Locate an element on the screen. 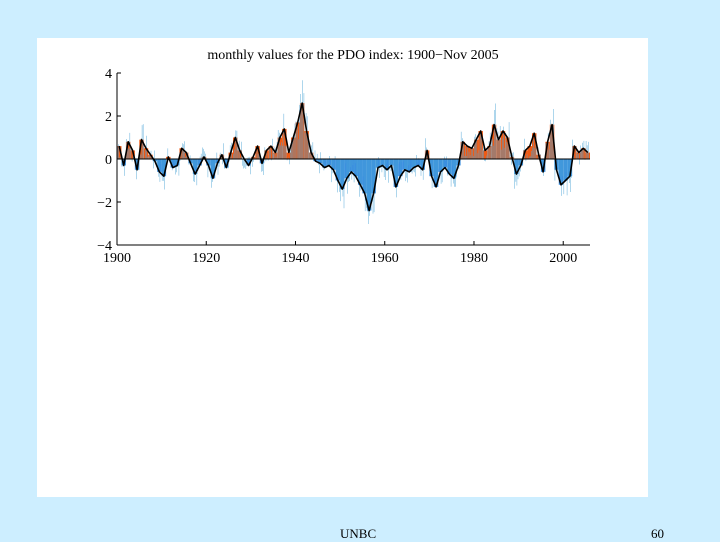 The width and height of the screenshot is (720, 542). positive-bar-1985 is located at coordinates (498, 149).